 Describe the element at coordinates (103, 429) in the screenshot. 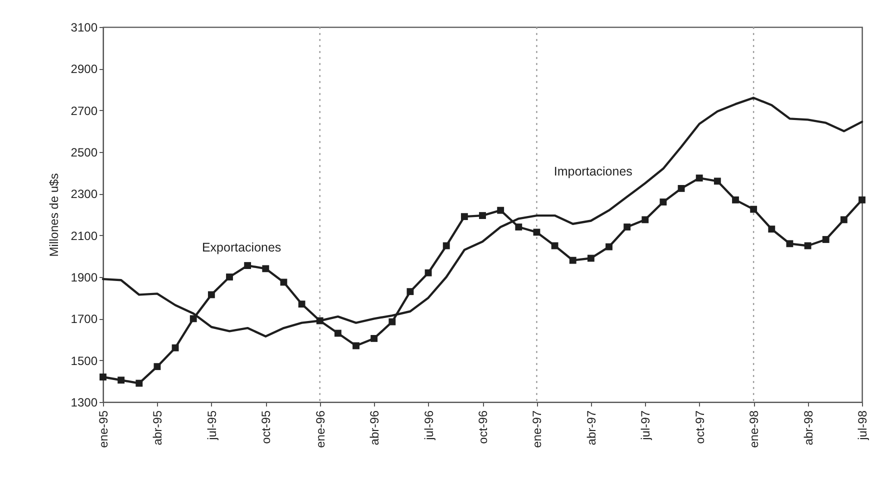

I see `x-tick-label: ene-95` at that location.